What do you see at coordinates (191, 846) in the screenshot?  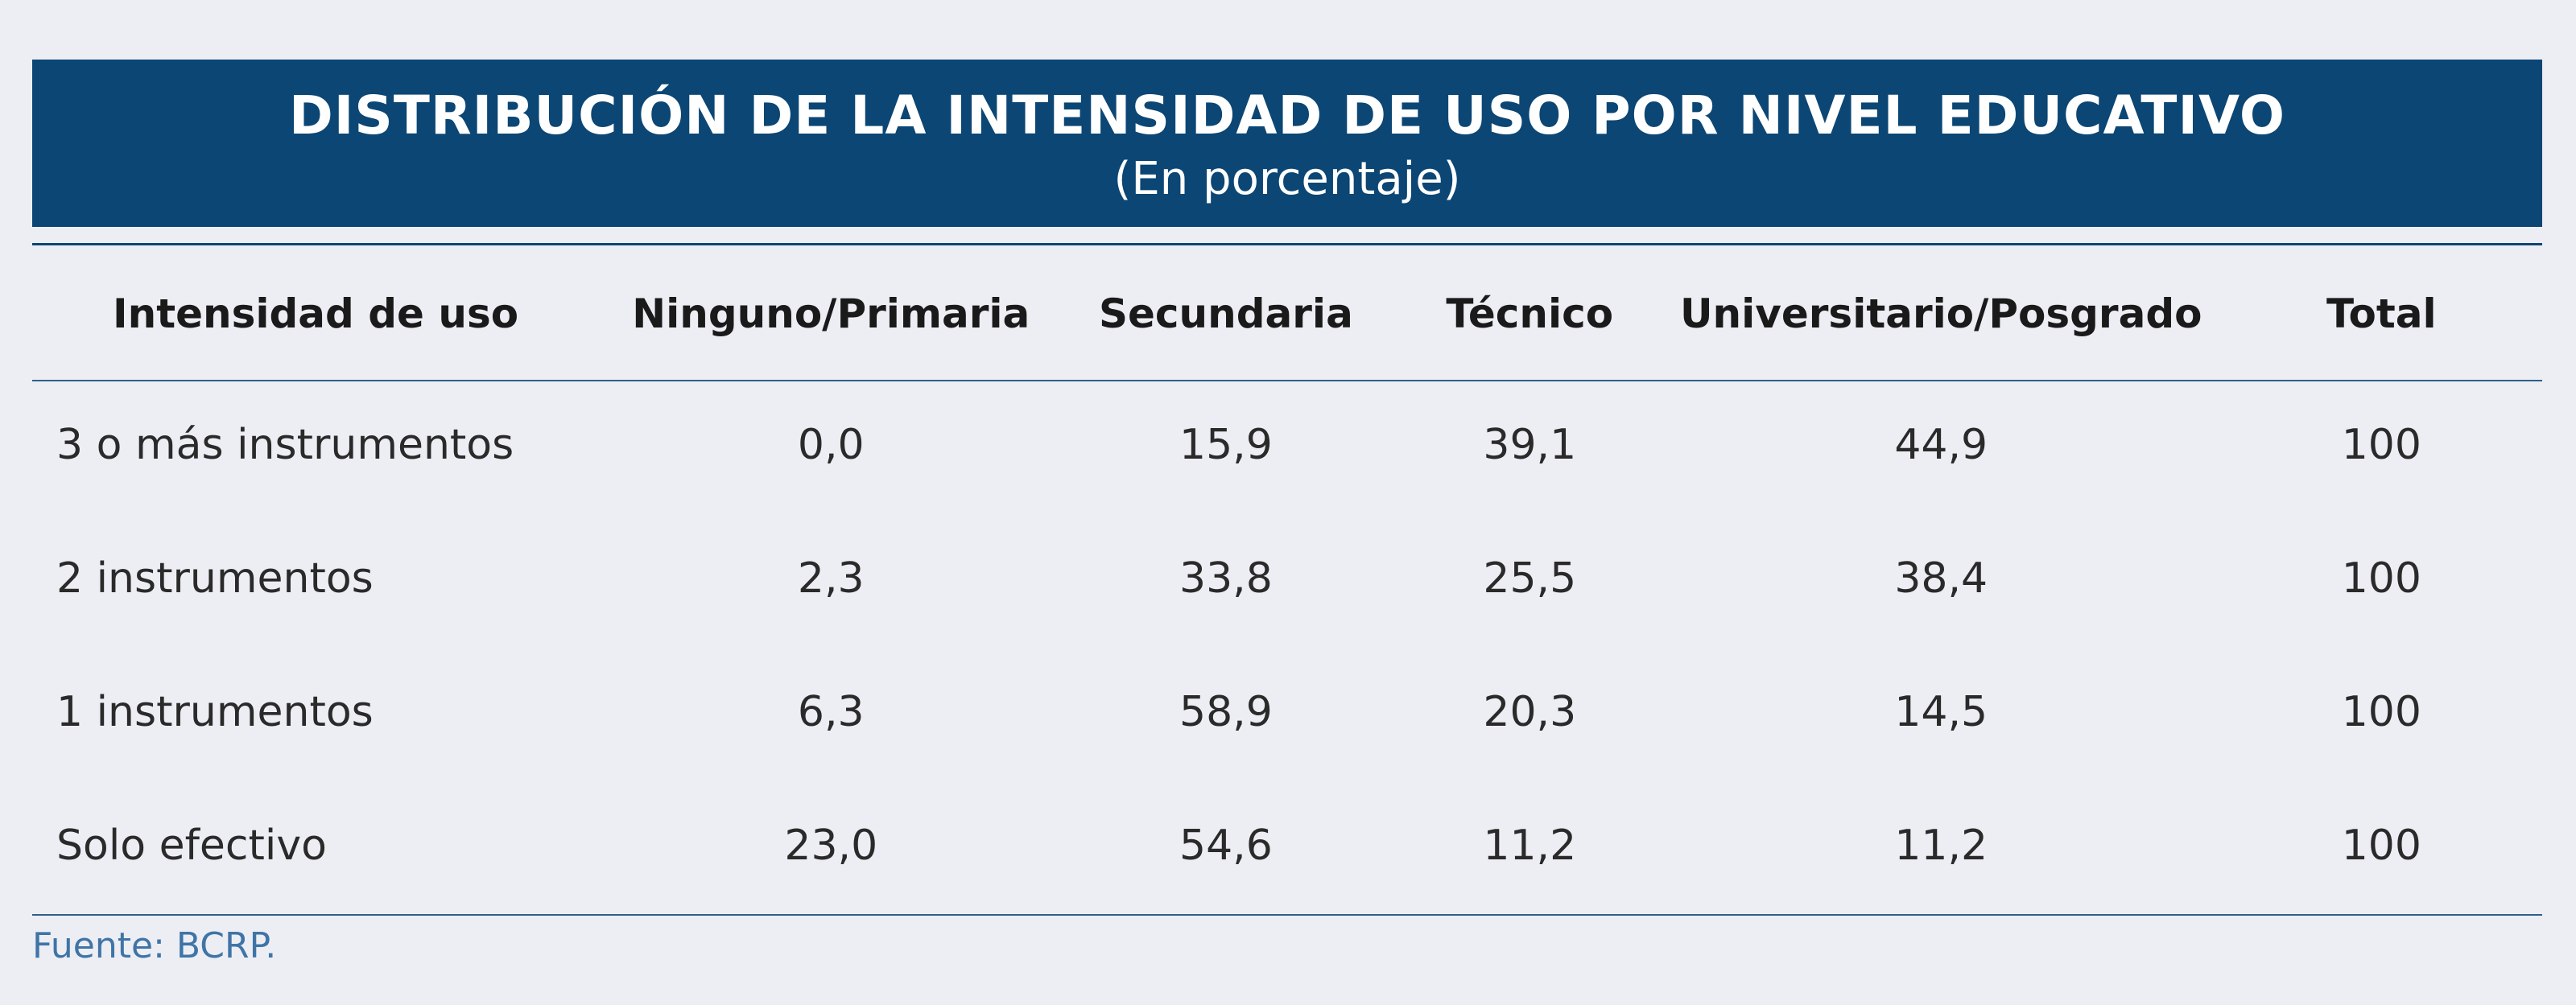 I see `row-label: Solo efectivo` at bounding box center [191, 846].